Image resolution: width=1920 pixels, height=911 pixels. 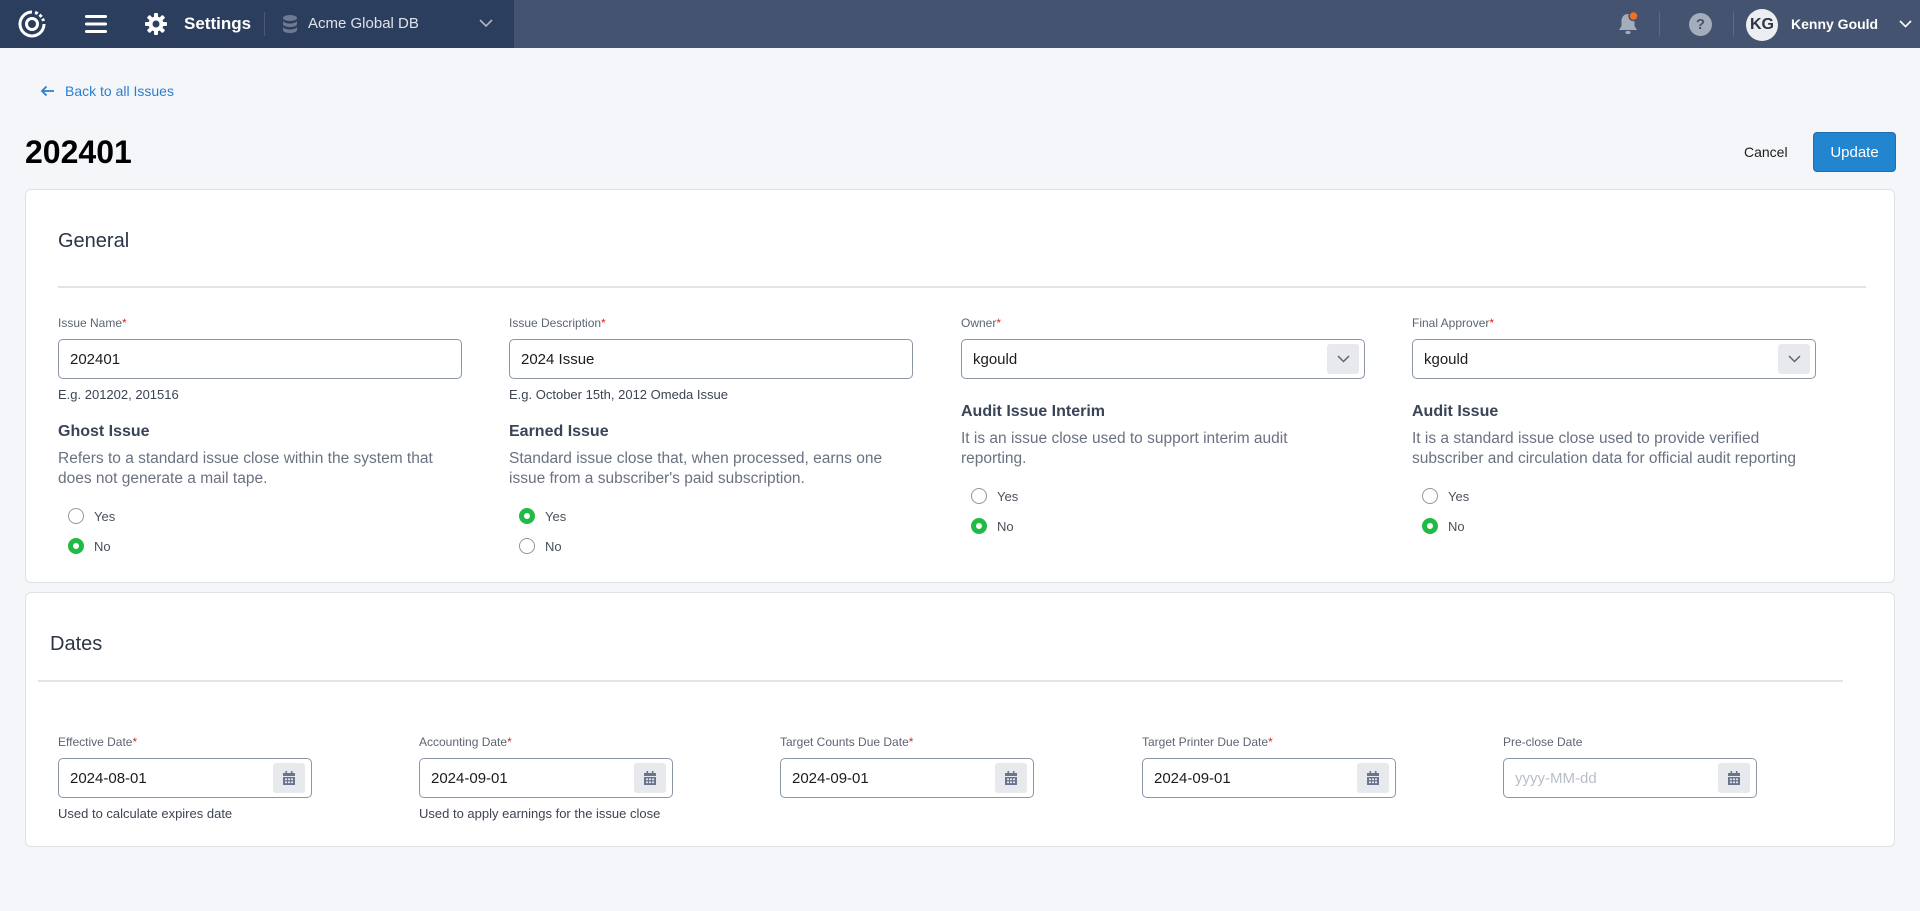 What do you see at coordinates (960, 24) in the screenshot?
I see `top-bar: Settings Acme Global DB ? KG Kenny Gould` at bounding box center [960, 24].